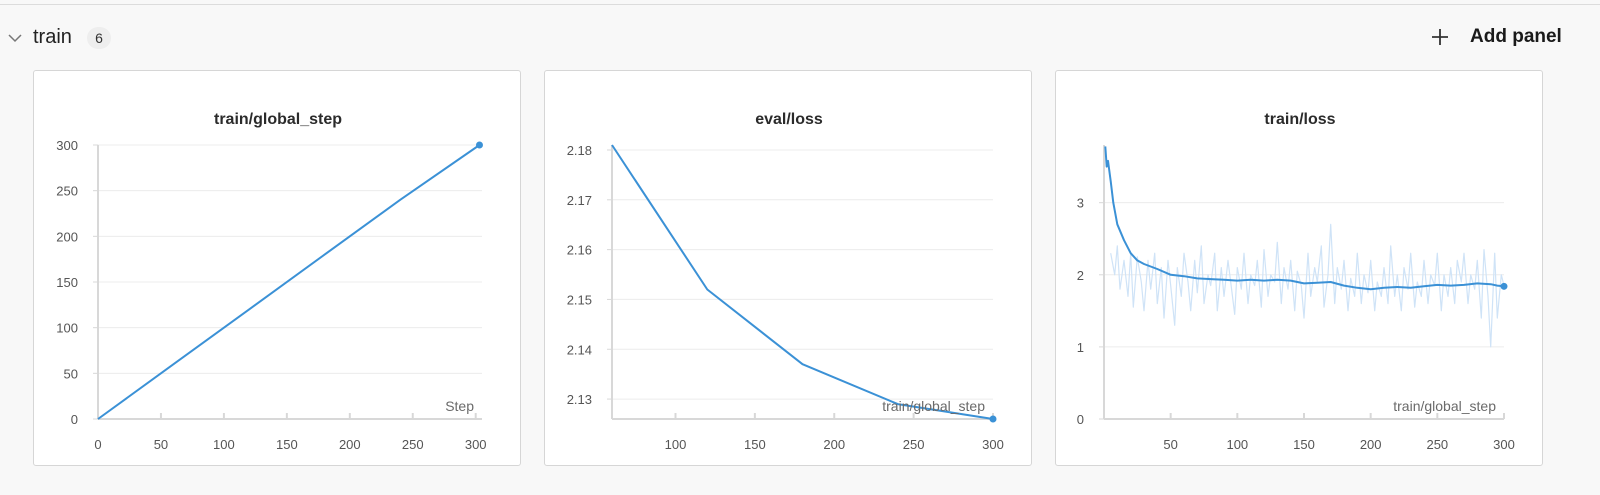  Describe the element at coordinates (67, 236) in the screenshot. I see `y-tick-label: 200` at that location.